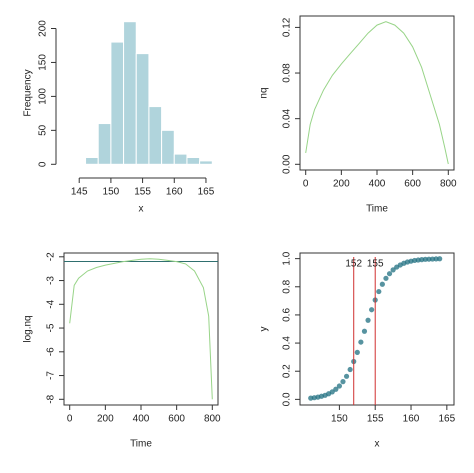 The height and width of the screenshot is (473, 474). Describe the element at coordinates (51, 256) in the screenshot. I see `y-tick-label: -2` at that location.